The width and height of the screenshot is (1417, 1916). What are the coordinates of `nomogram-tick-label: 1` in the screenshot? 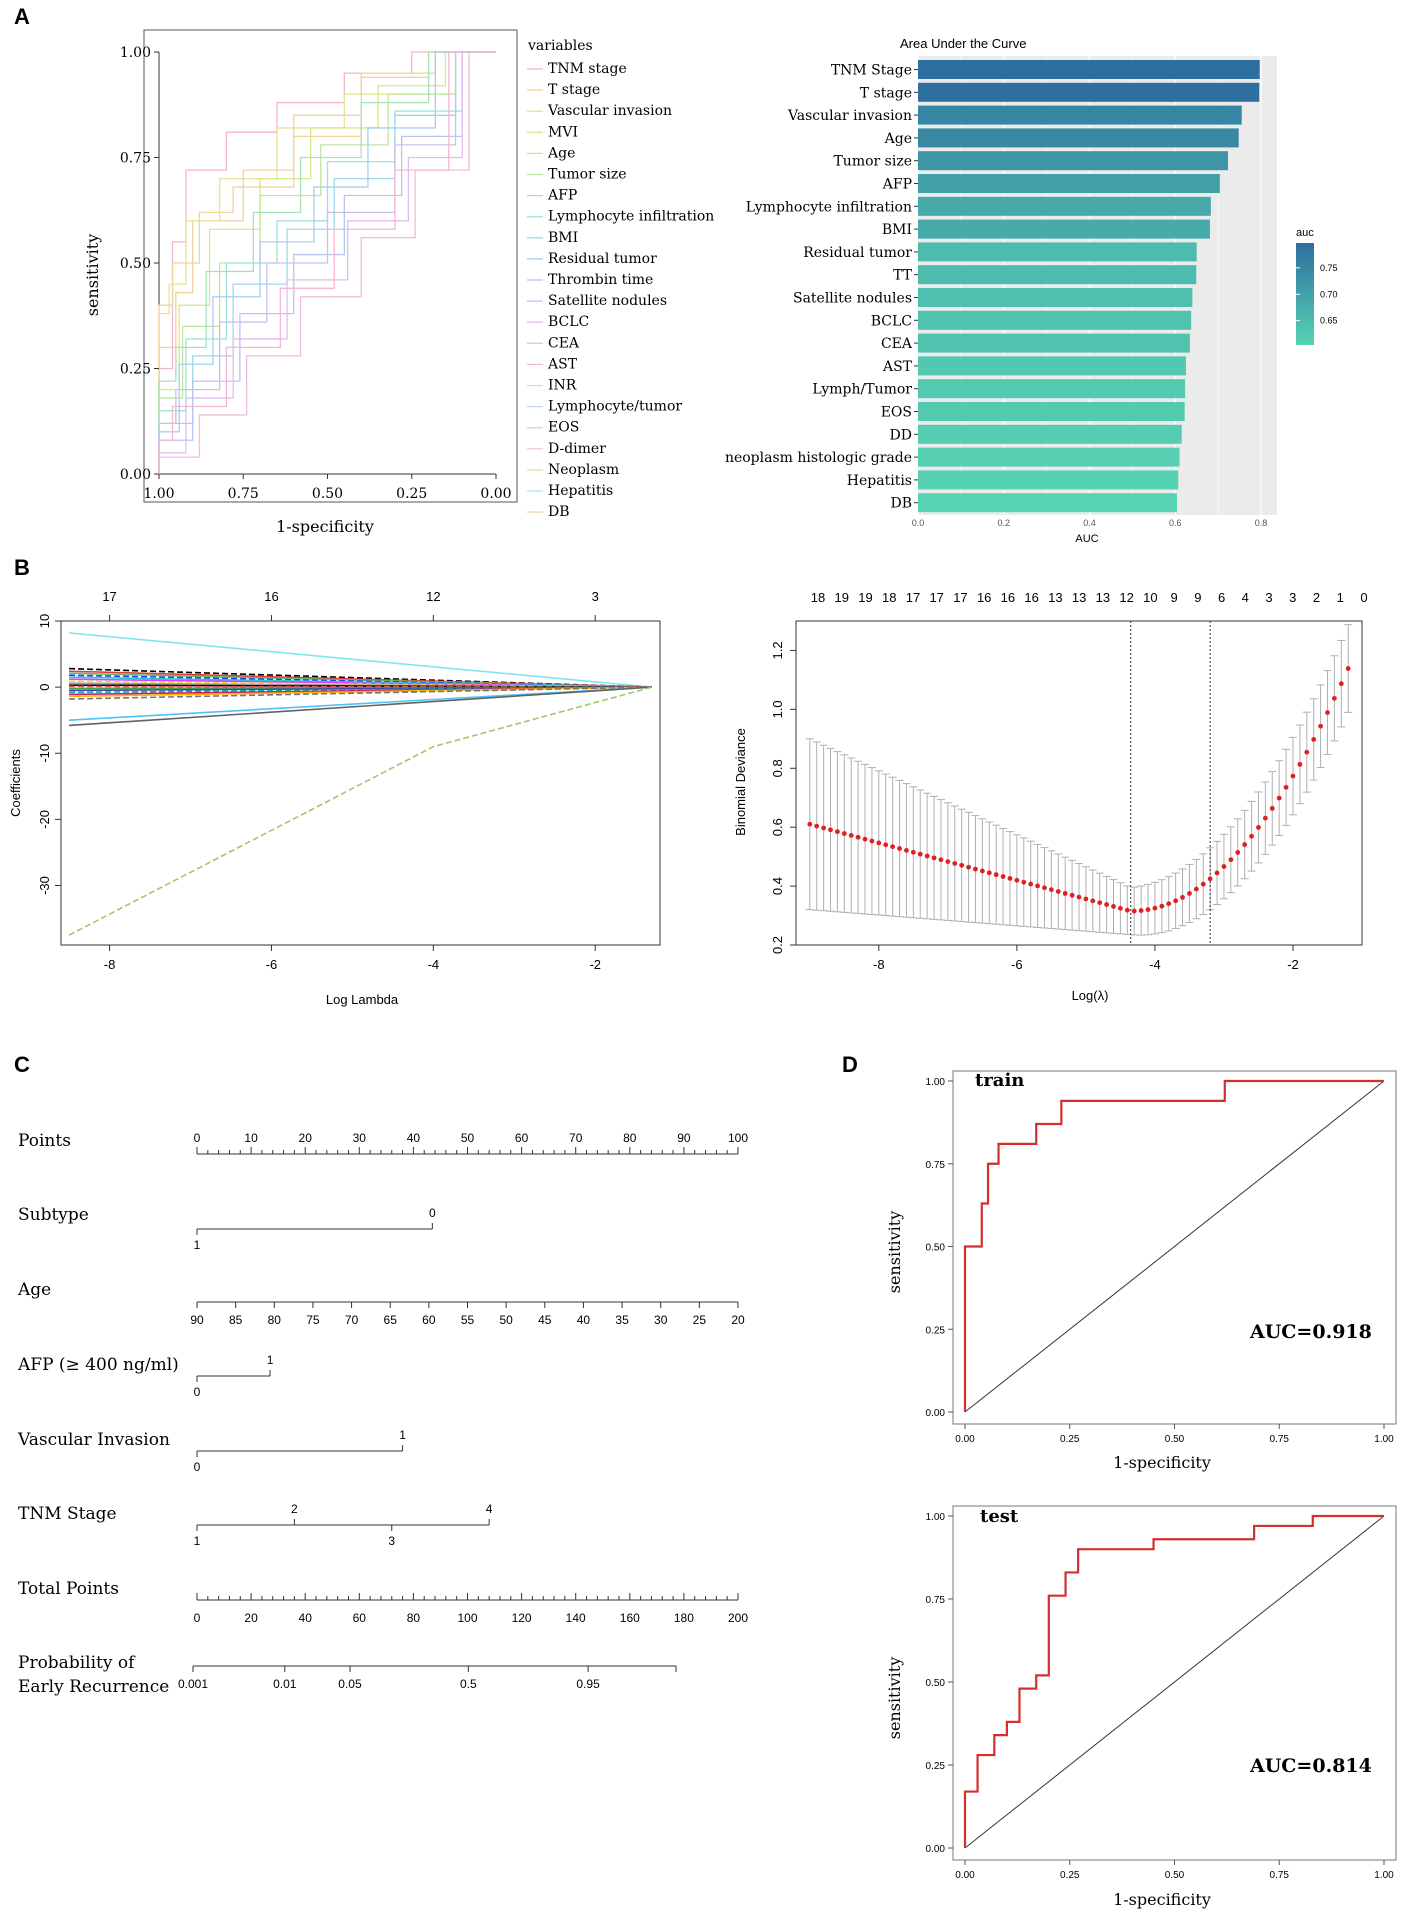 It's located at (197, 1245).